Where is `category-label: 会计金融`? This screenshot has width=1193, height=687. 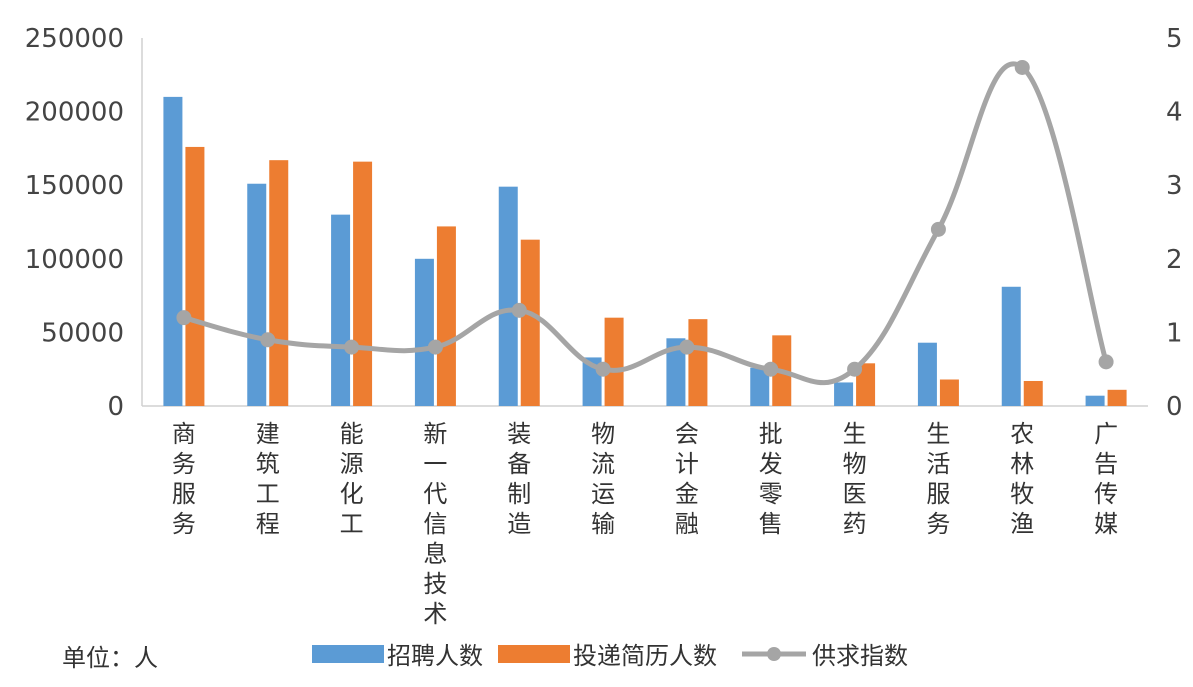
category-label: 会计金融 is located at coordinates (687, 479).